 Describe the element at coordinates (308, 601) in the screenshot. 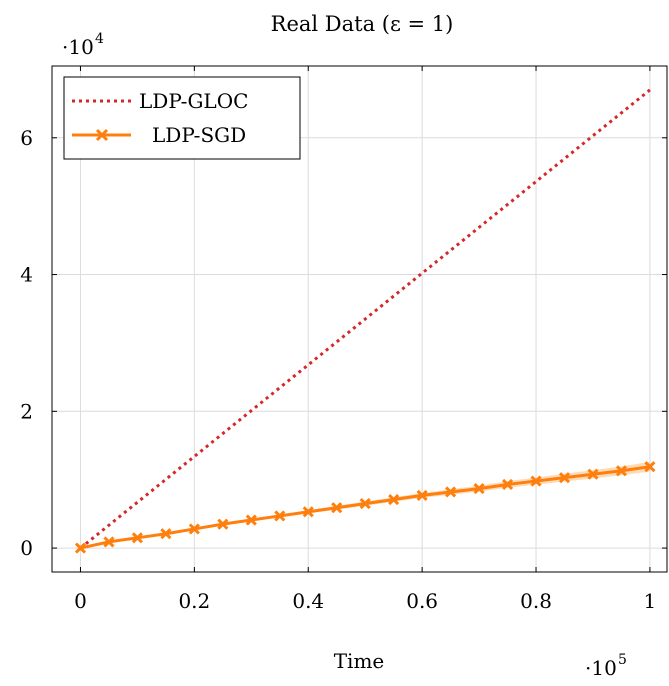

I see `x-tick-label: 0.4` at that location.